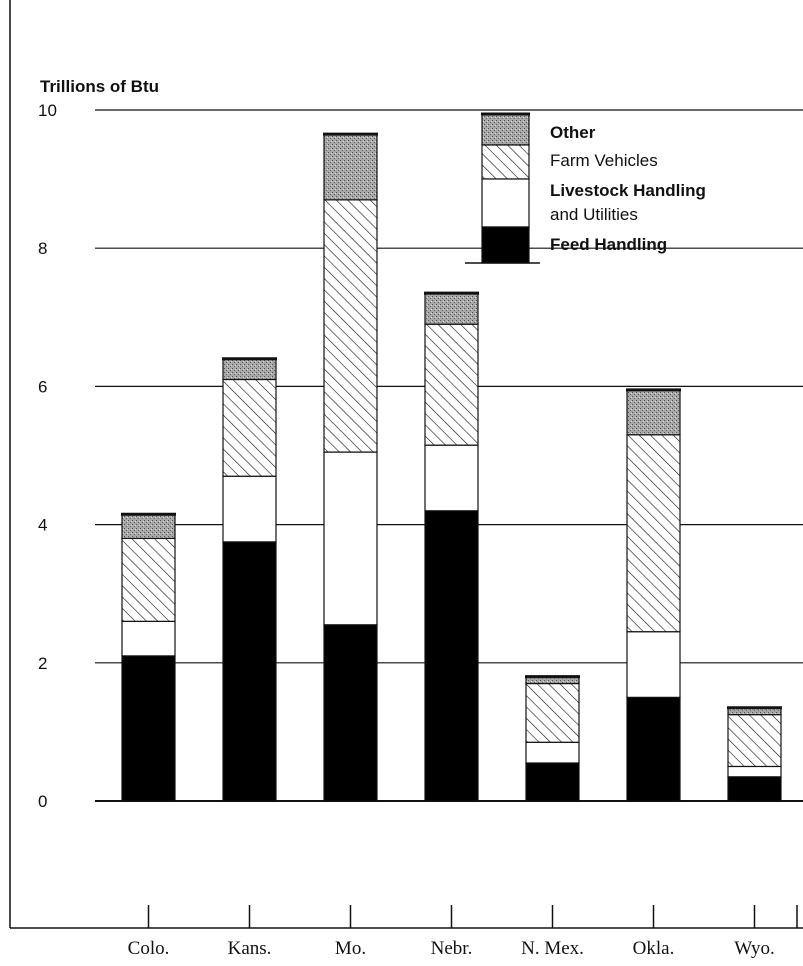 The image size is (803, 966). Describe the element at coordinates (604, 160) in the screenshot. I see `legend-label: Farm Vehicles` at that location.